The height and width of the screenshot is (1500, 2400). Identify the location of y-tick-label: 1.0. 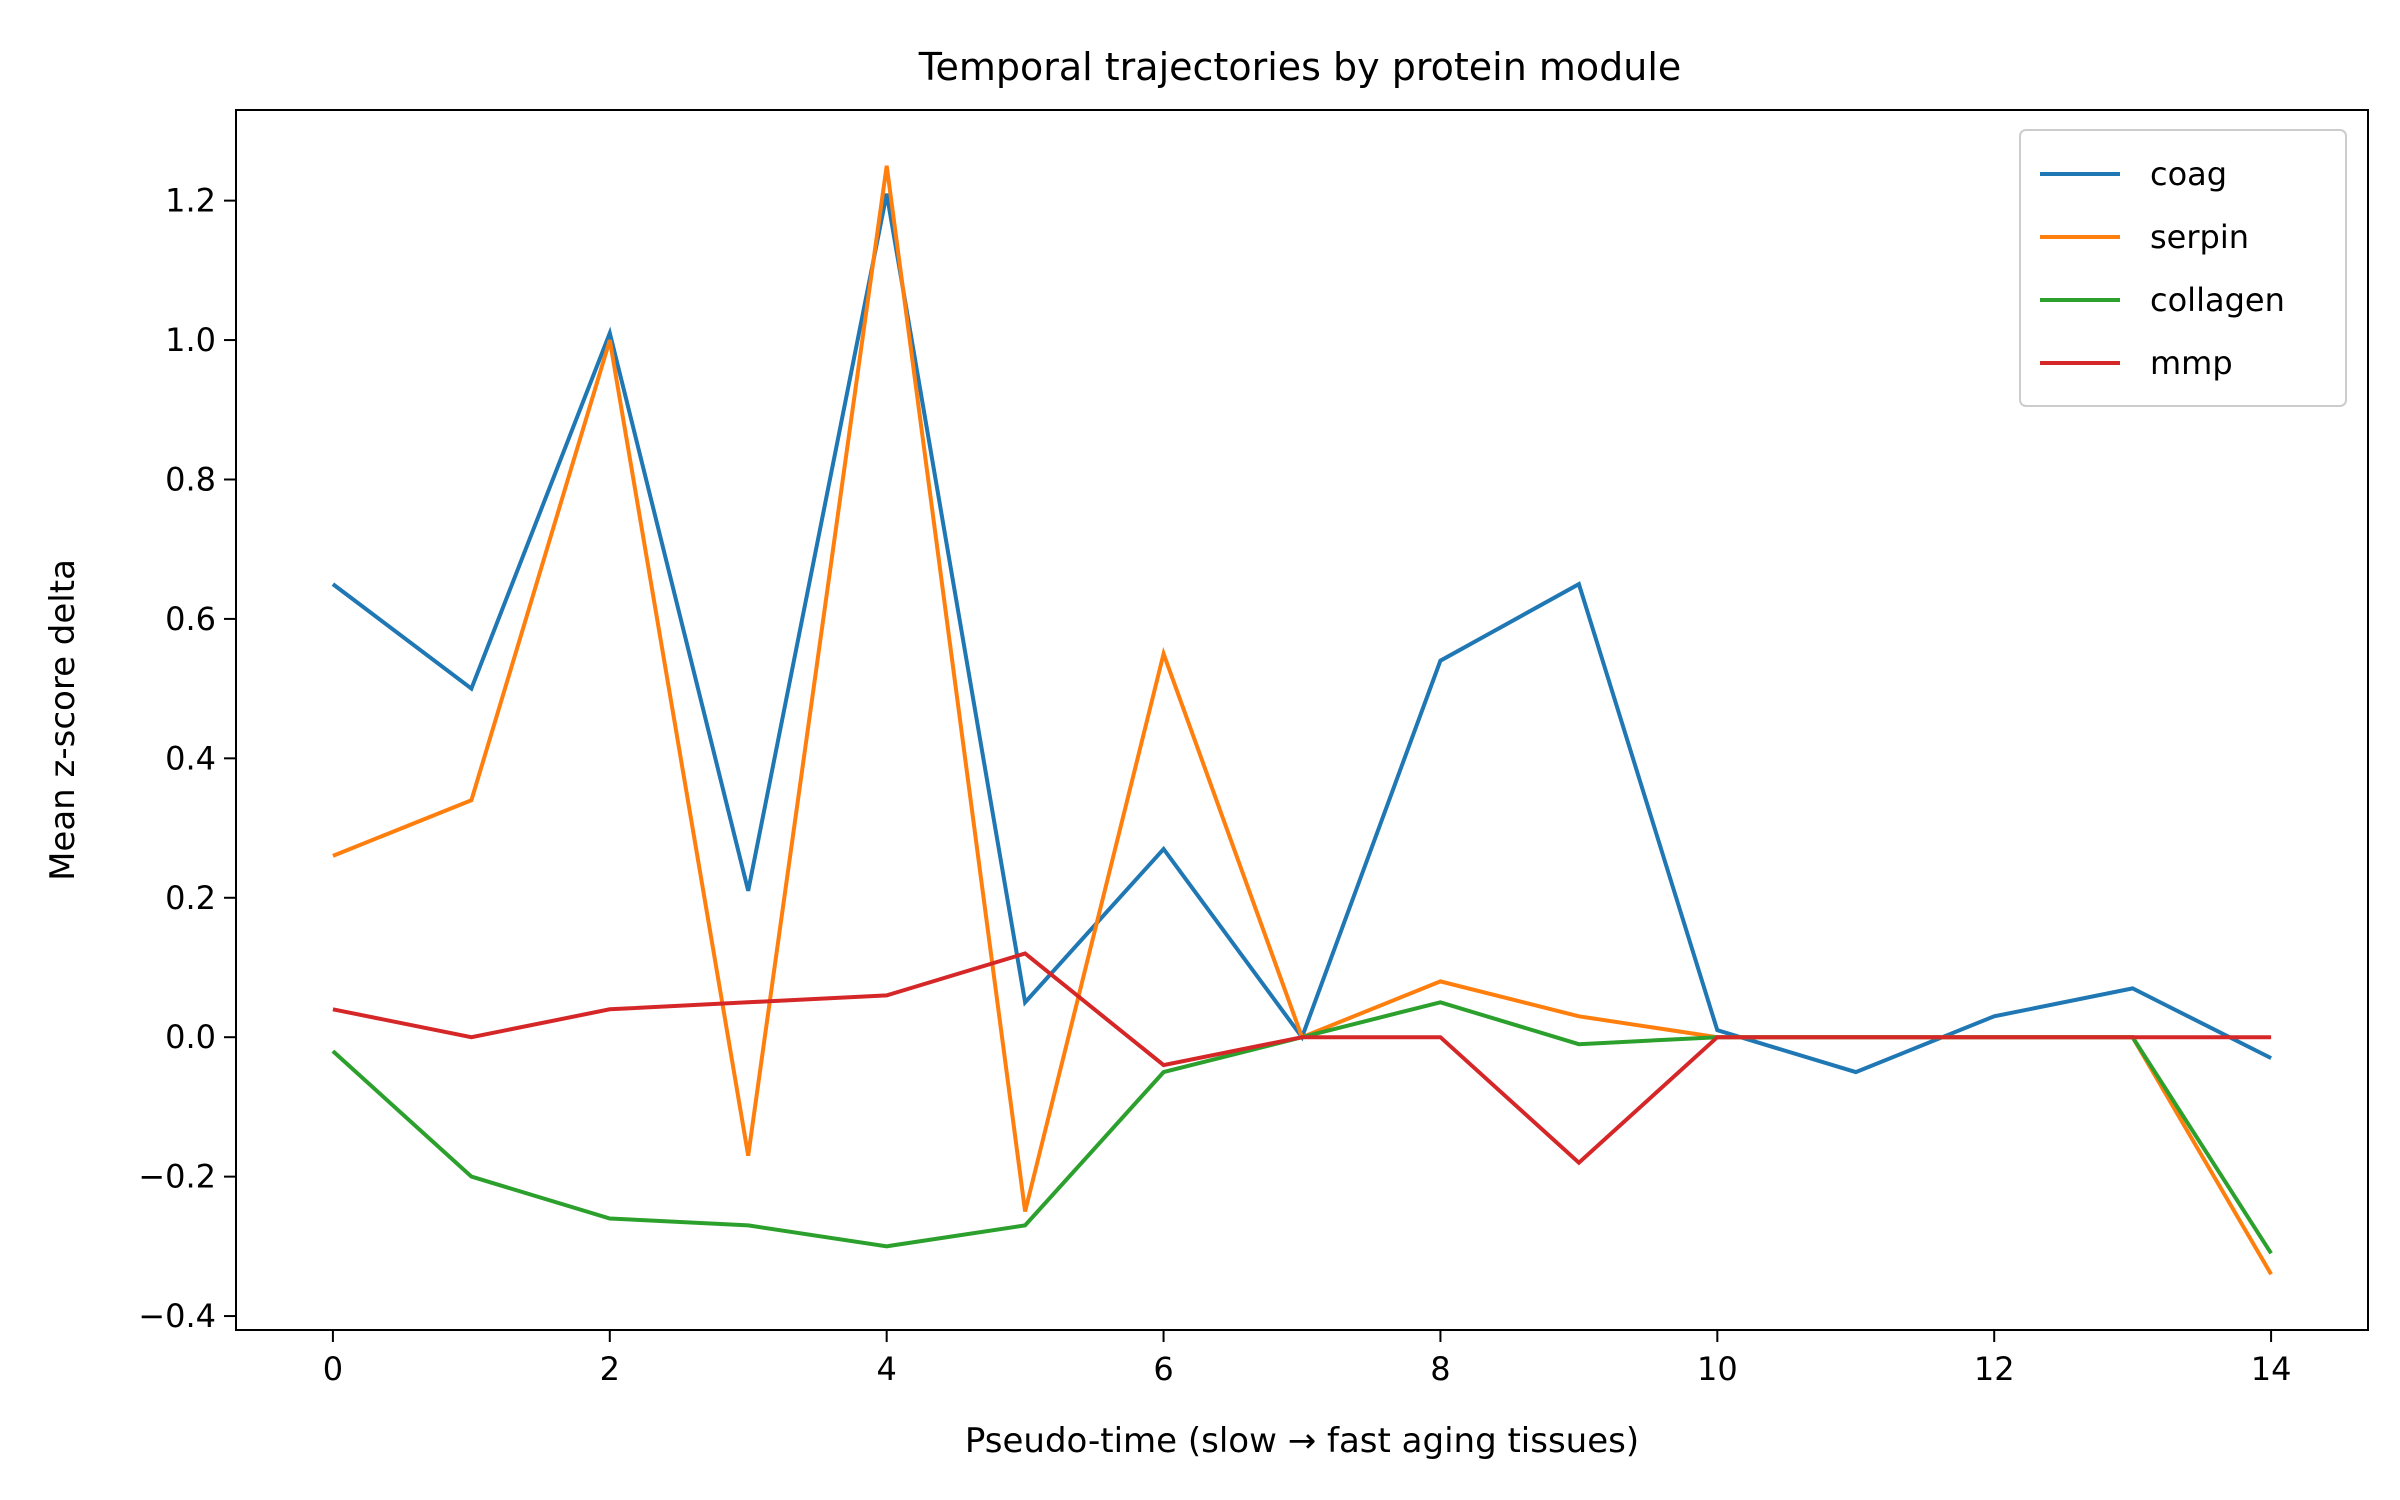
(190, 340).